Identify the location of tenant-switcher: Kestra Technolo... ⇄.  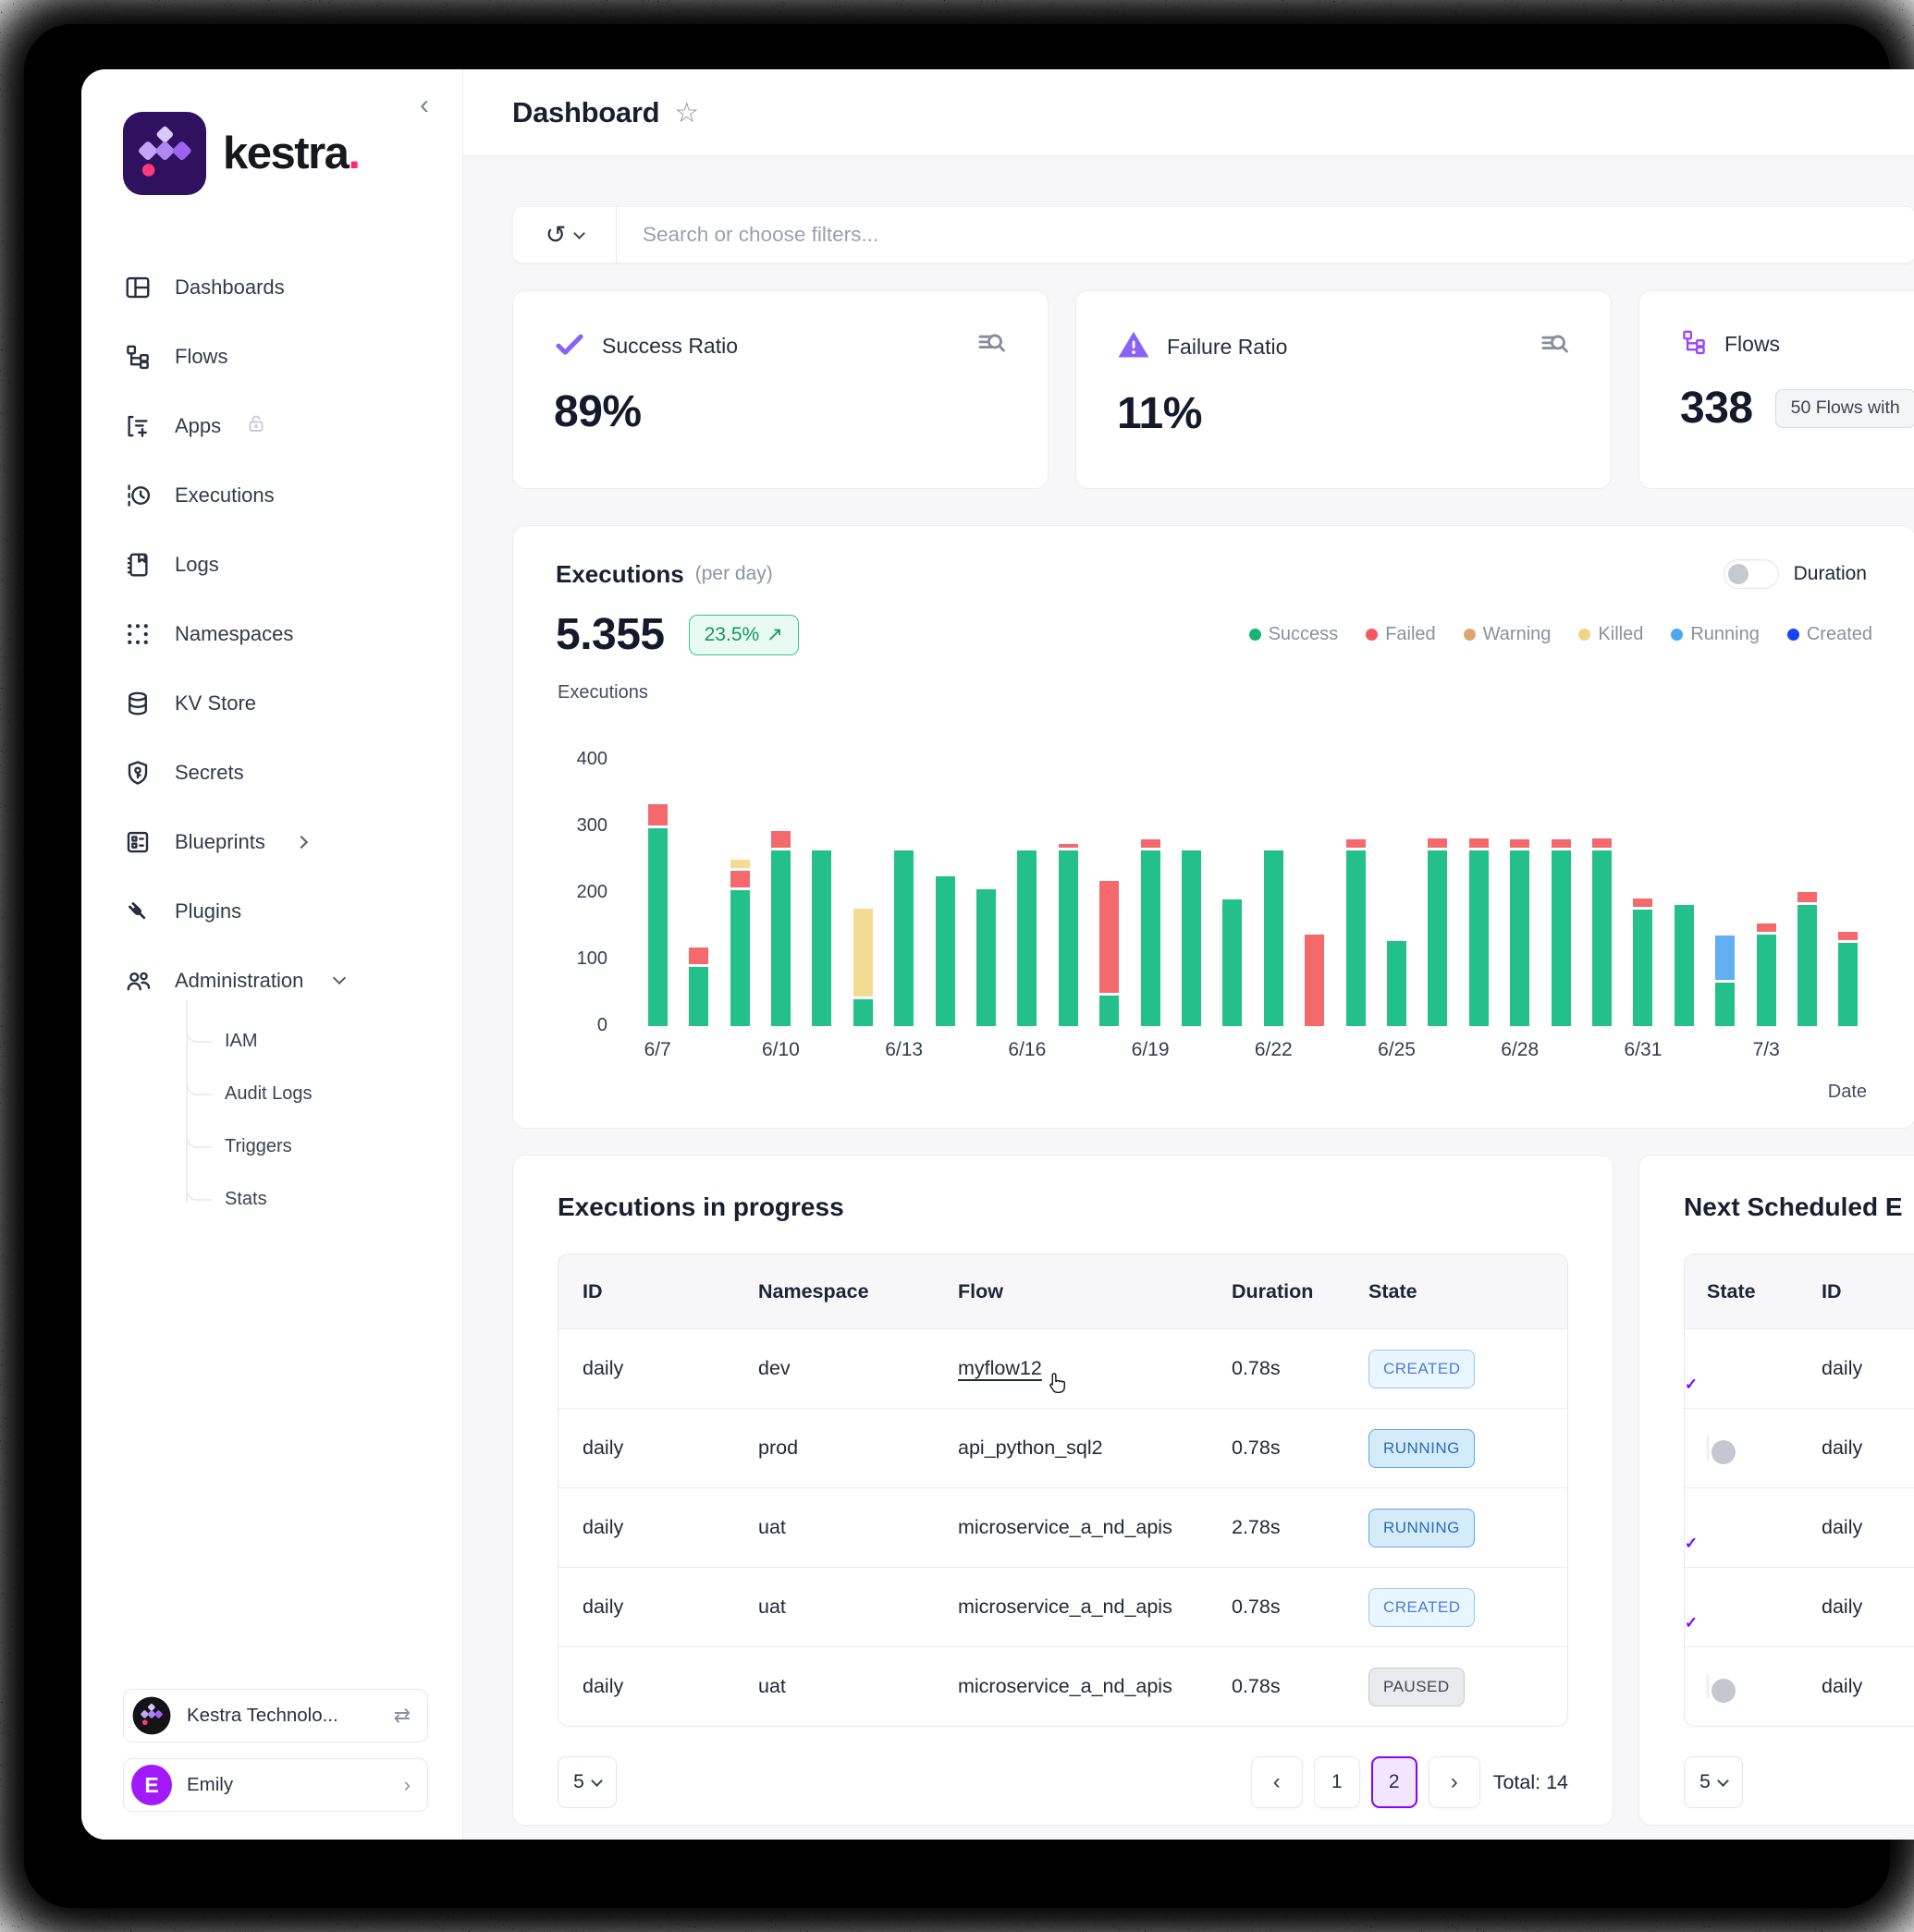
(275, 1715).